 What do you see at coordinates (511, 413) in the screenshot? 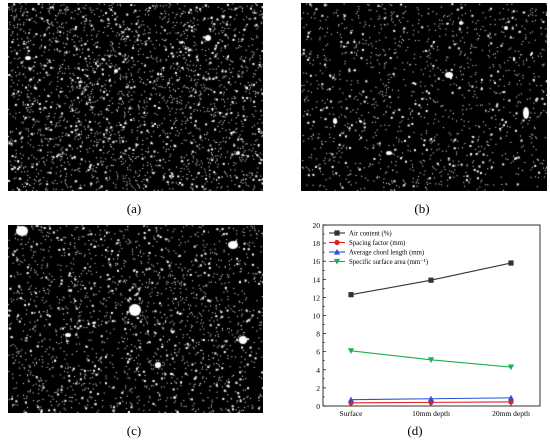
I see `x-tick-label: 20mm depth` at bounding box center [511, 413].